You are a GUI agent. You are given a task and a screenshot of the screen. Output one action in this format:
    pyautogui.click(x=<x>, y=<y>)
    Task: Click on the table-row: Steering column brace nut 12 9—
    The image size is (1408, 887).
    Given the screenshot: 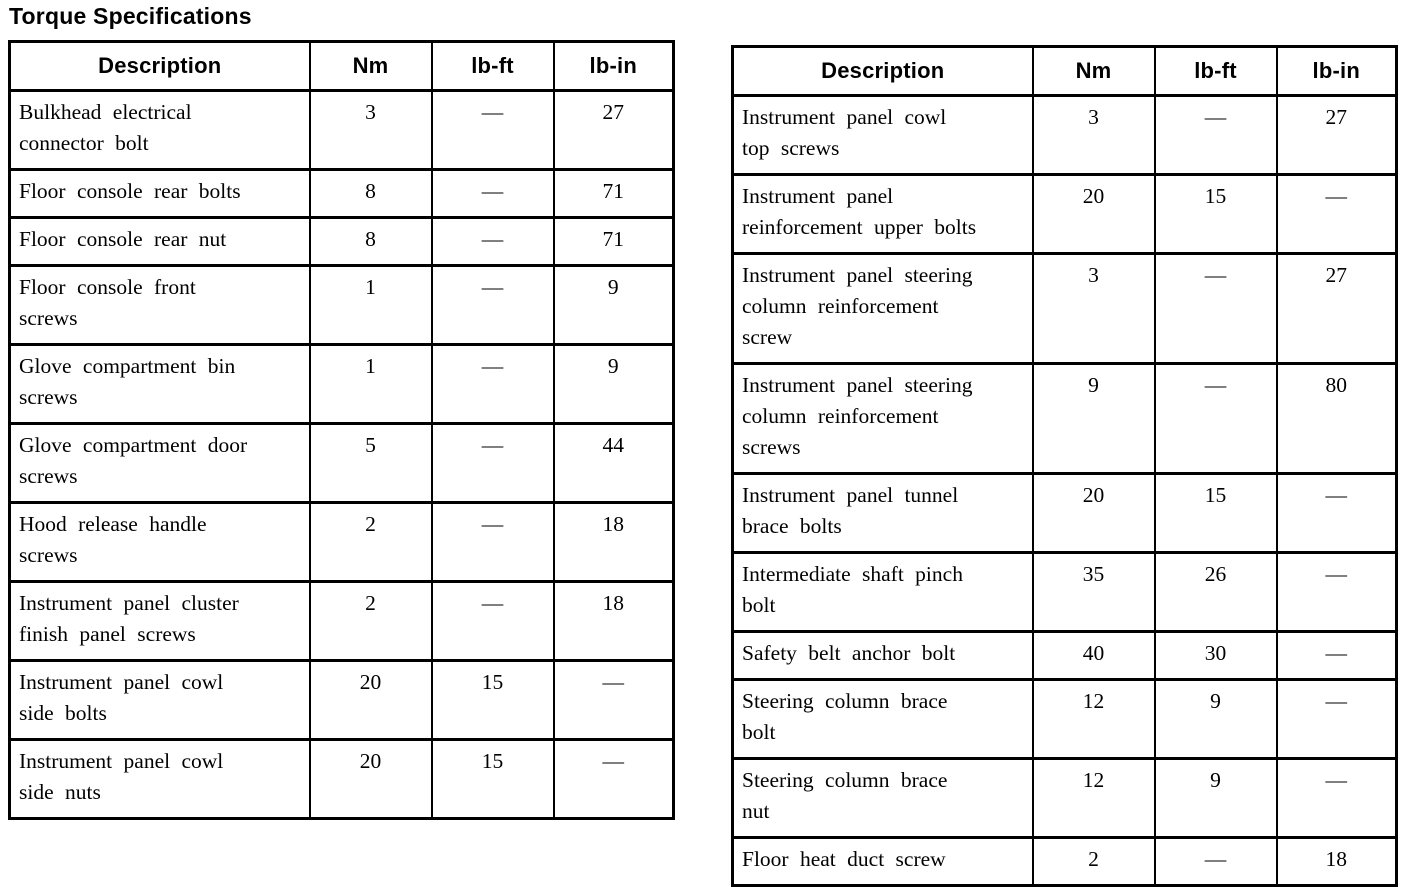 What is the action you would take?
    pyautogui.click(x=1064, y=798)
    